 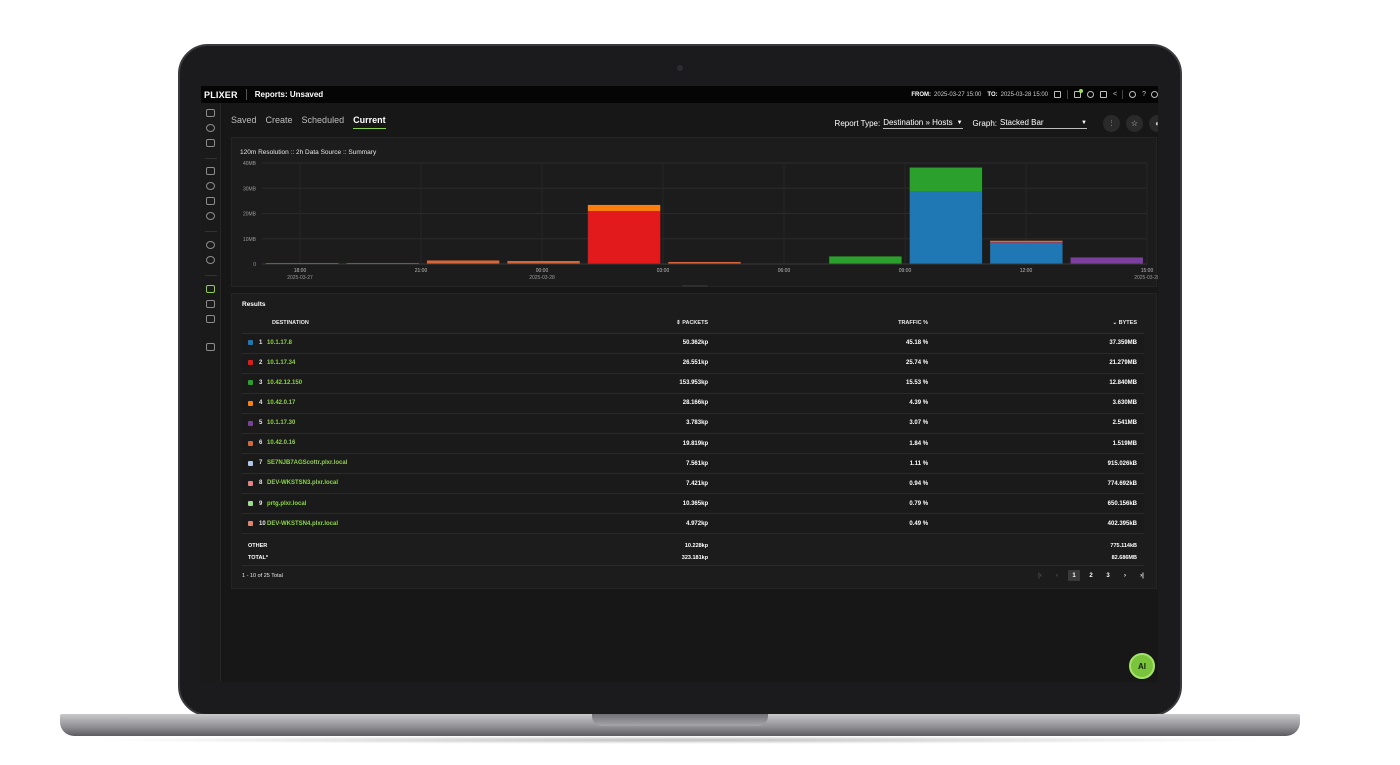 What do you see at coordinates (261, 463) in the screenshot?
I see `row-rank: 7` at bounding box center [261, 463].